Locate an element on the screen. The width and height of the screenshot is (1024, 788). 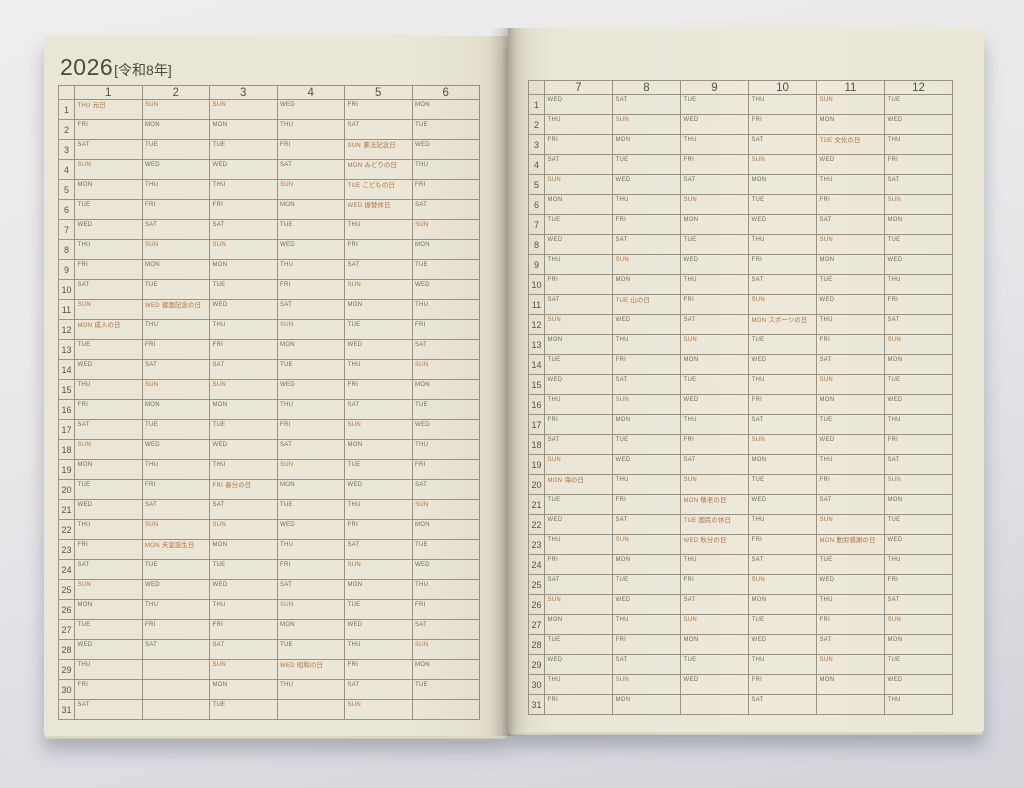
holiday-label: 元日 is located at coordinates (99, 105).